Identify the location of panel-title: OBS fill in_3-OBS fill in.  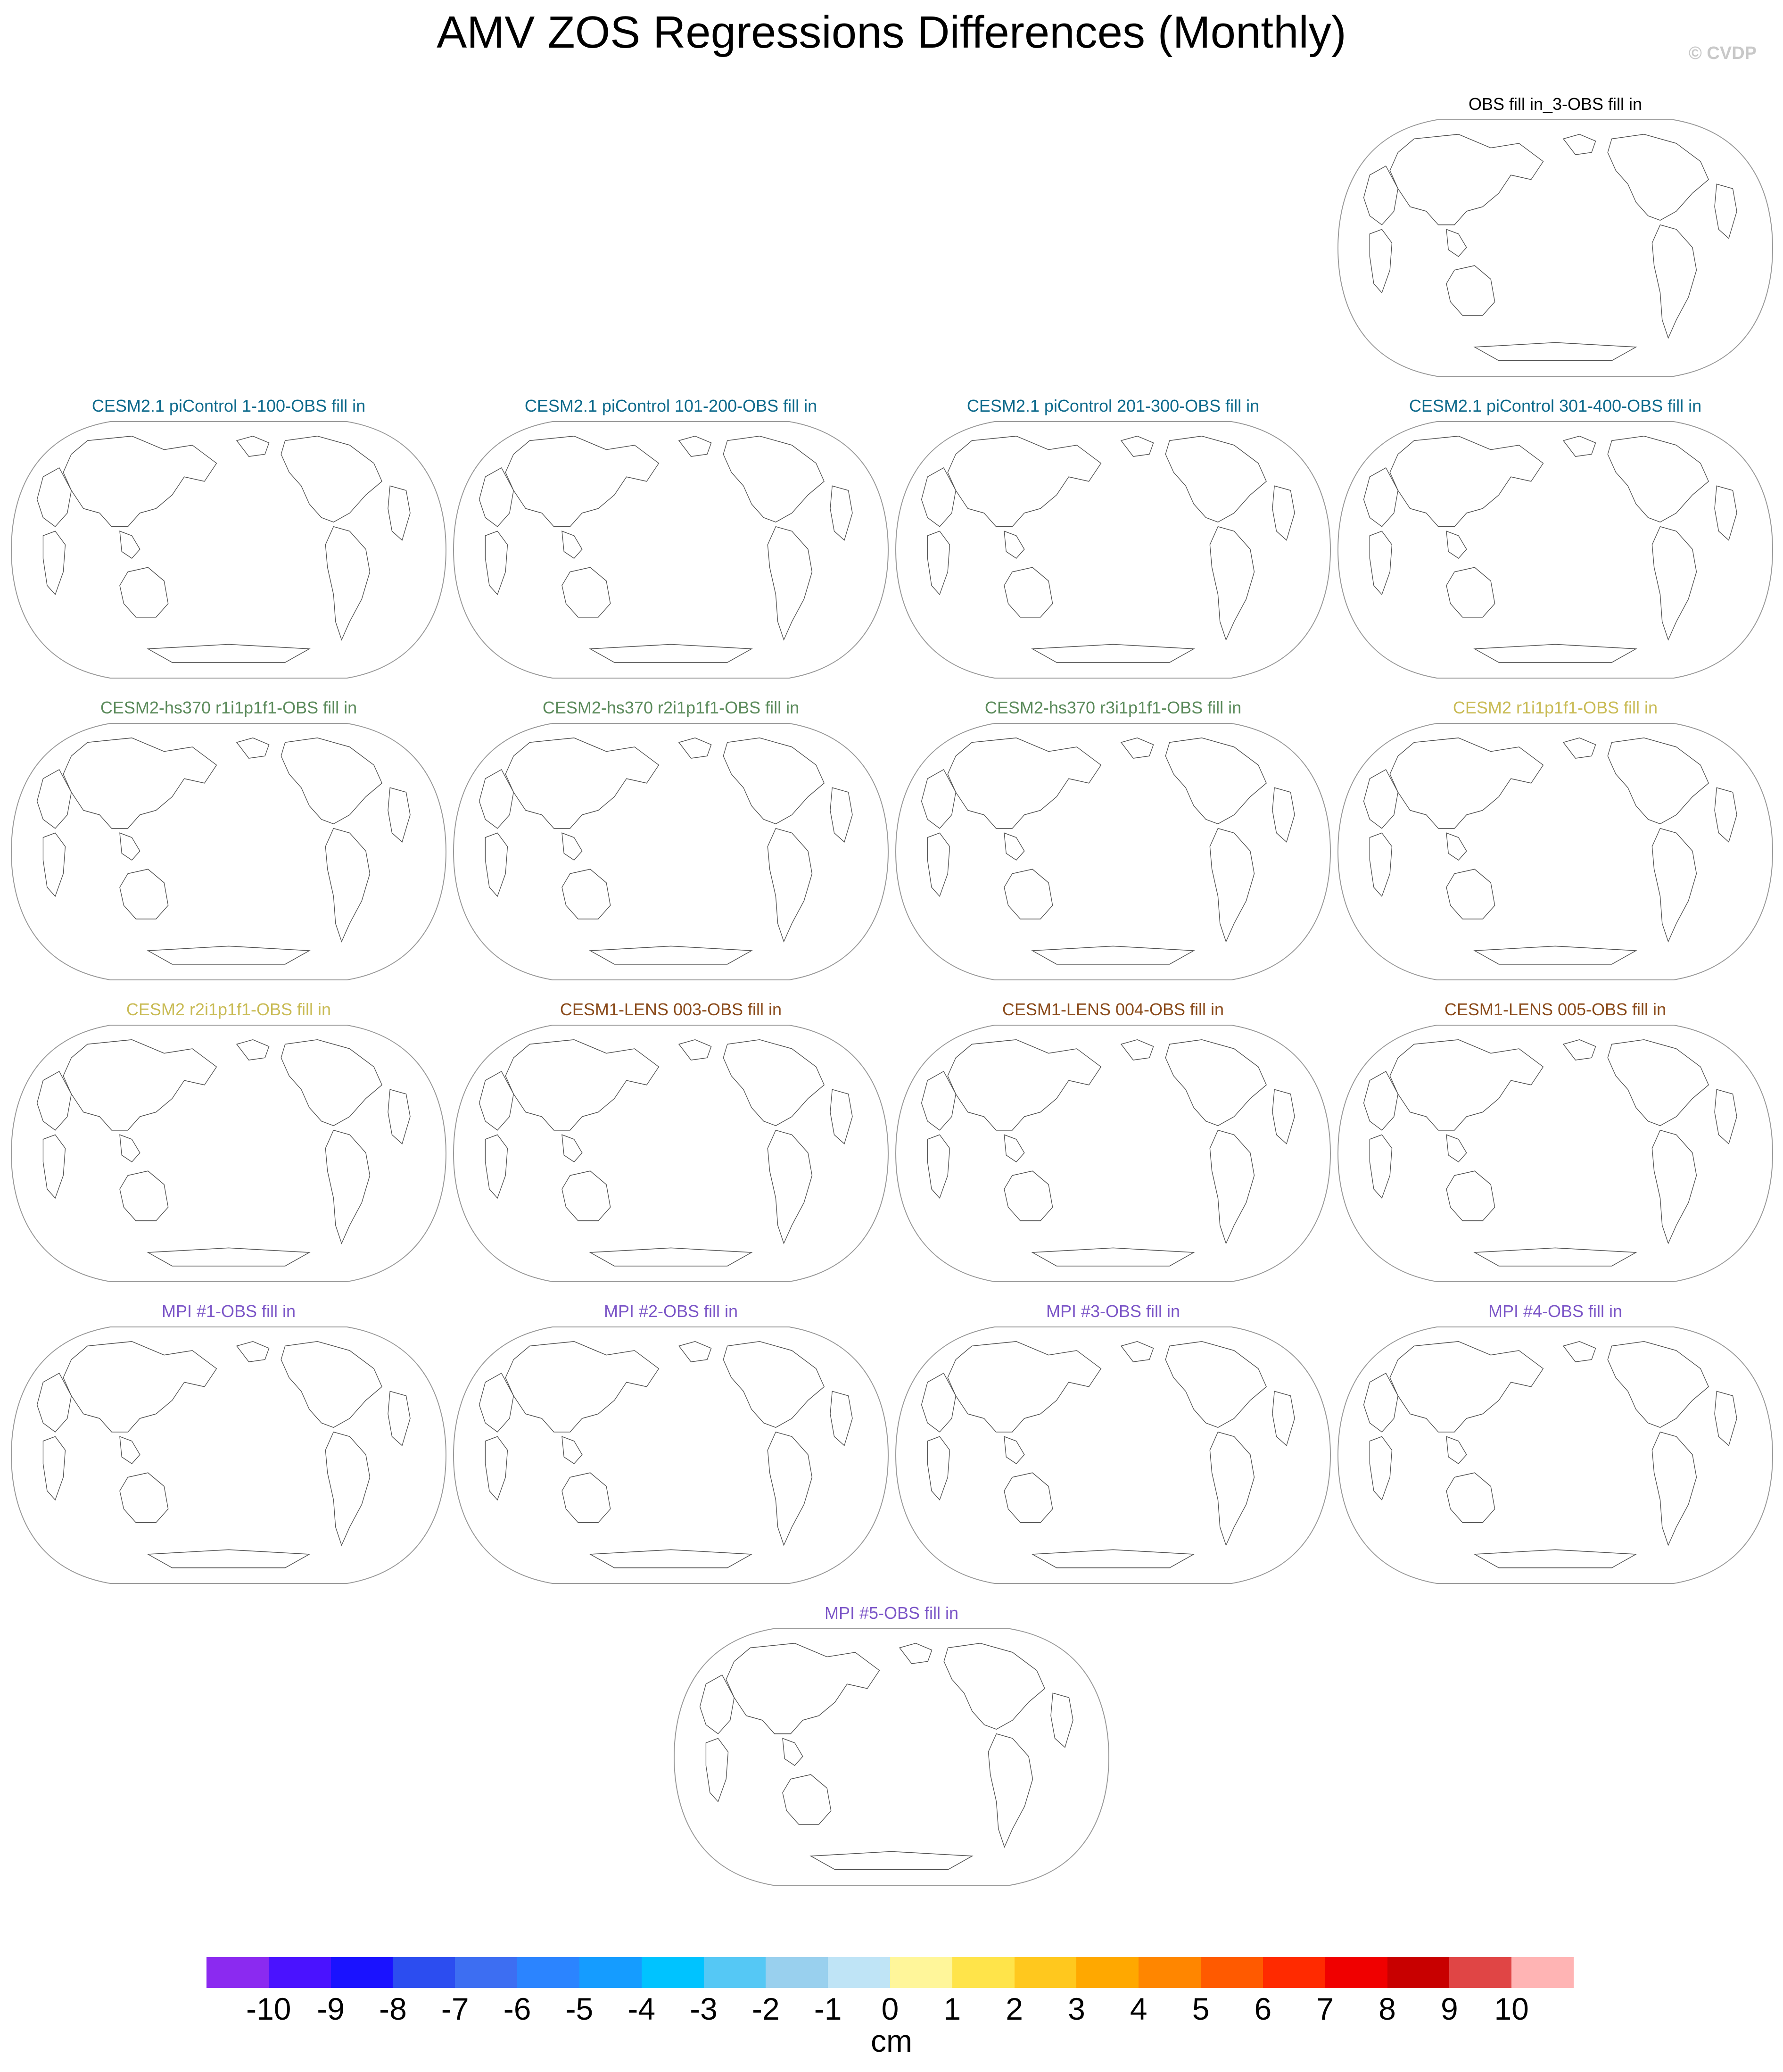
(1555, 104).